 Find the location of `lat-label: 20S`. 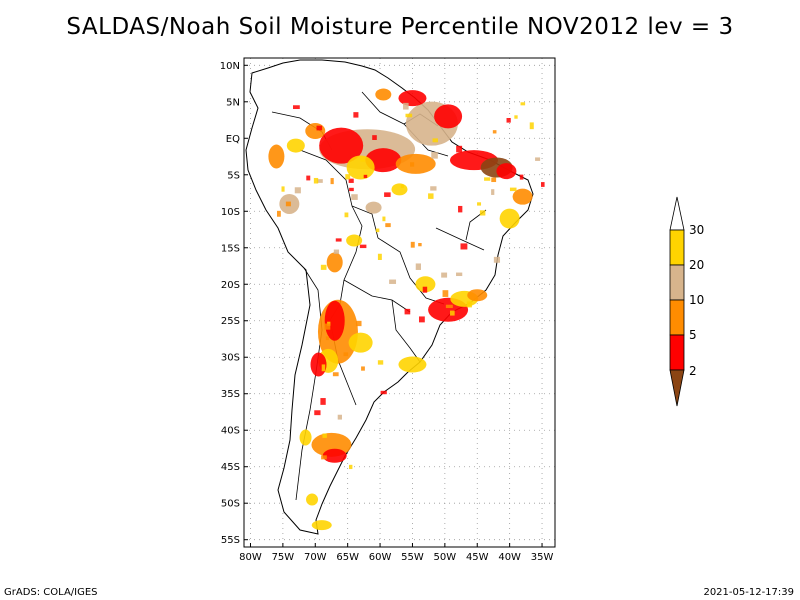

lat-label: 20S is located at coordinates (230, 285).